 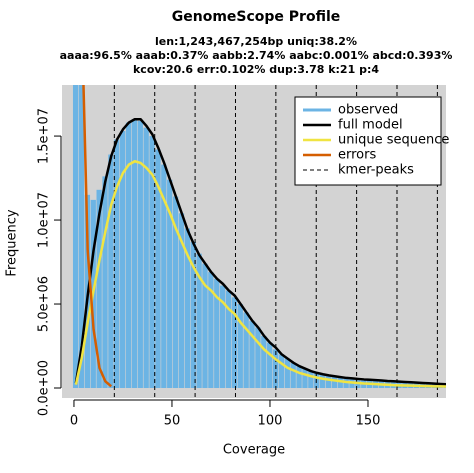 I want to click on legend-label: kmer-peaks, so click(x=376, y=170).